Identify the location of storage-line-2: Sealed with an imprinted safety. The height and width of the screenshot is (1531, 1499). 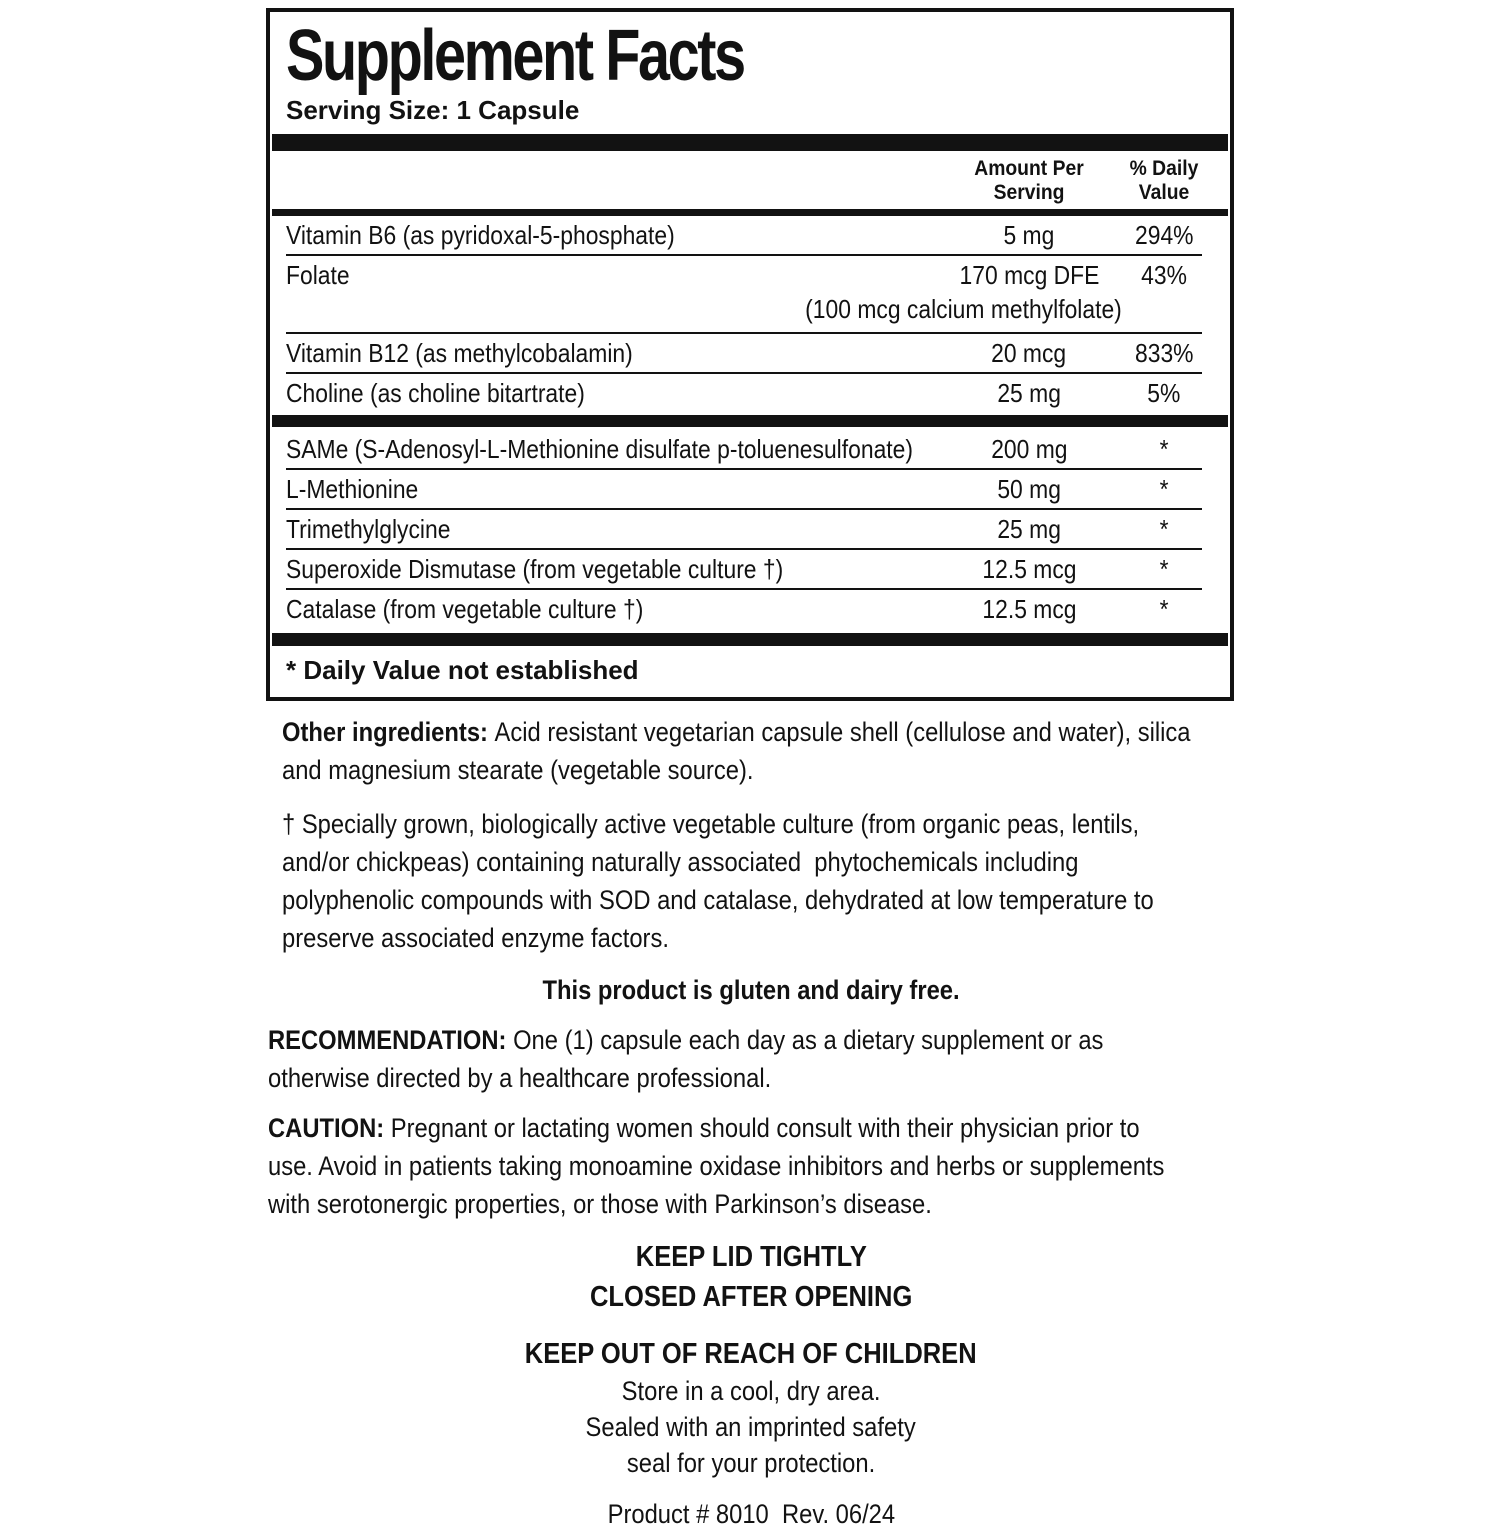
(751, 1426).